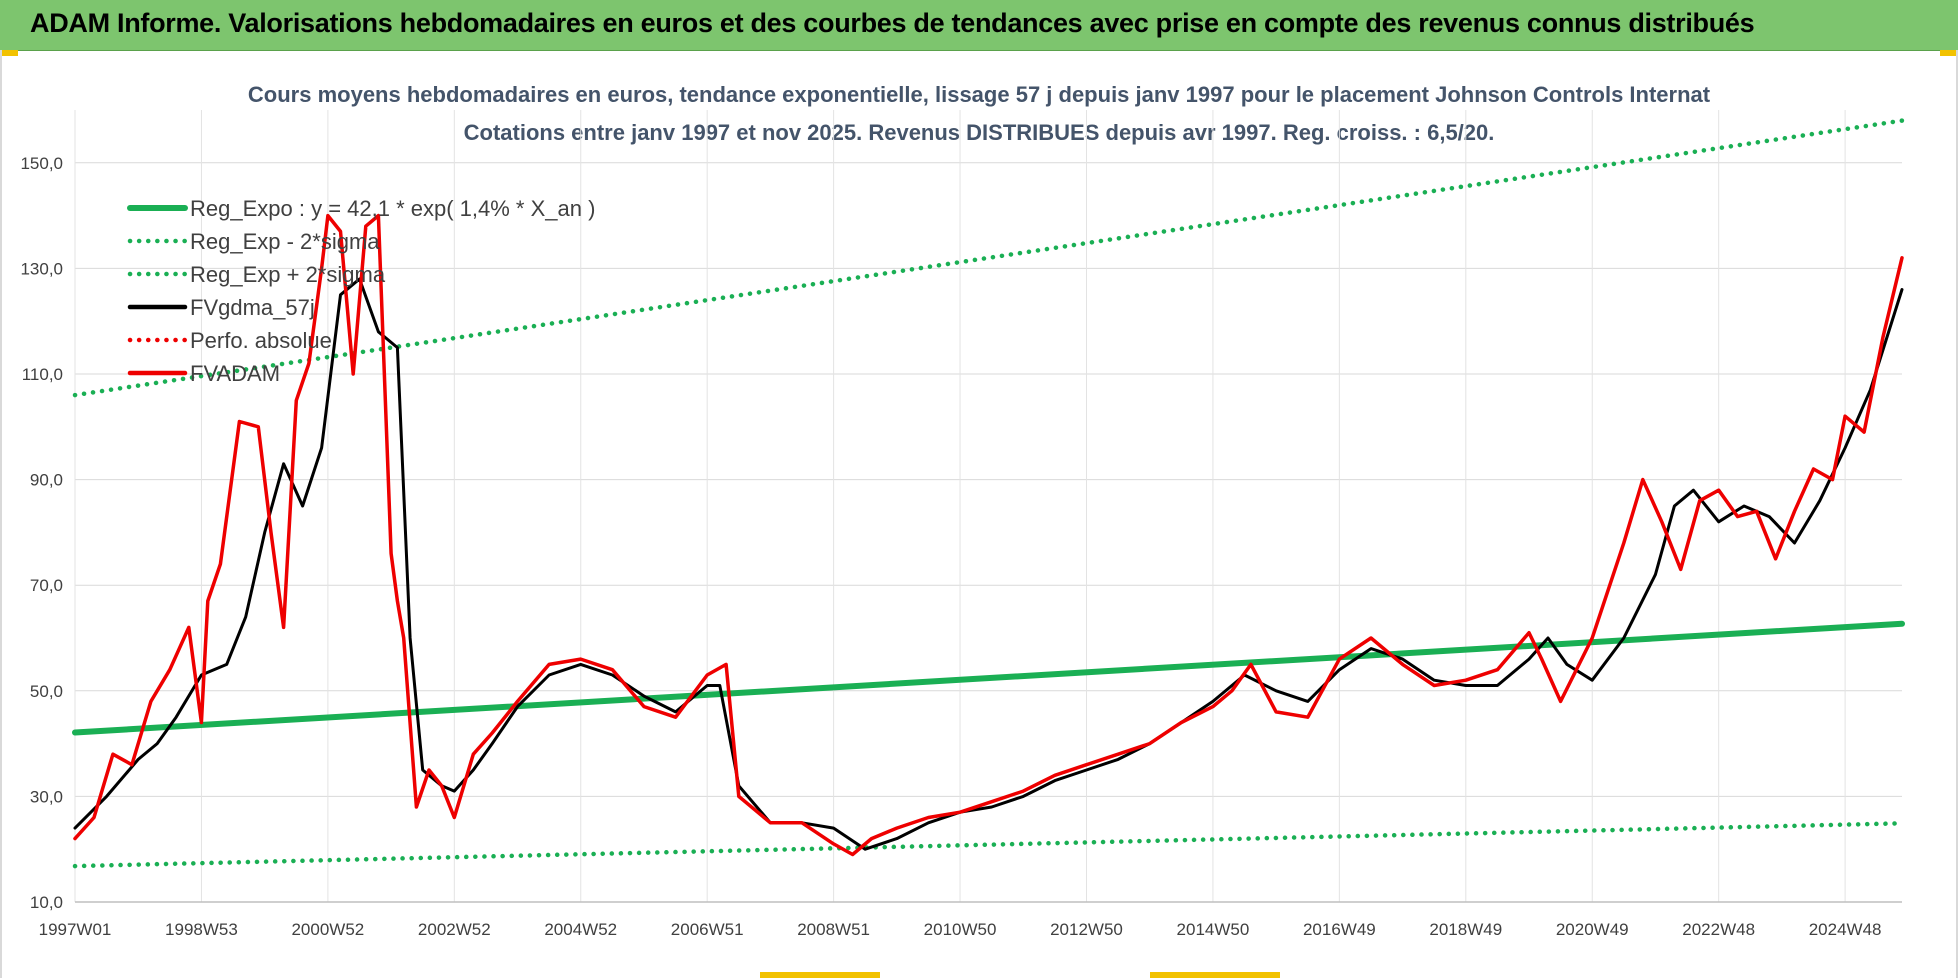 The height and width of the screenshot is (978, 1958). Describe the element at coordinates (1949, 53) in the screenshot. I see `corner-accent-right` at that location.